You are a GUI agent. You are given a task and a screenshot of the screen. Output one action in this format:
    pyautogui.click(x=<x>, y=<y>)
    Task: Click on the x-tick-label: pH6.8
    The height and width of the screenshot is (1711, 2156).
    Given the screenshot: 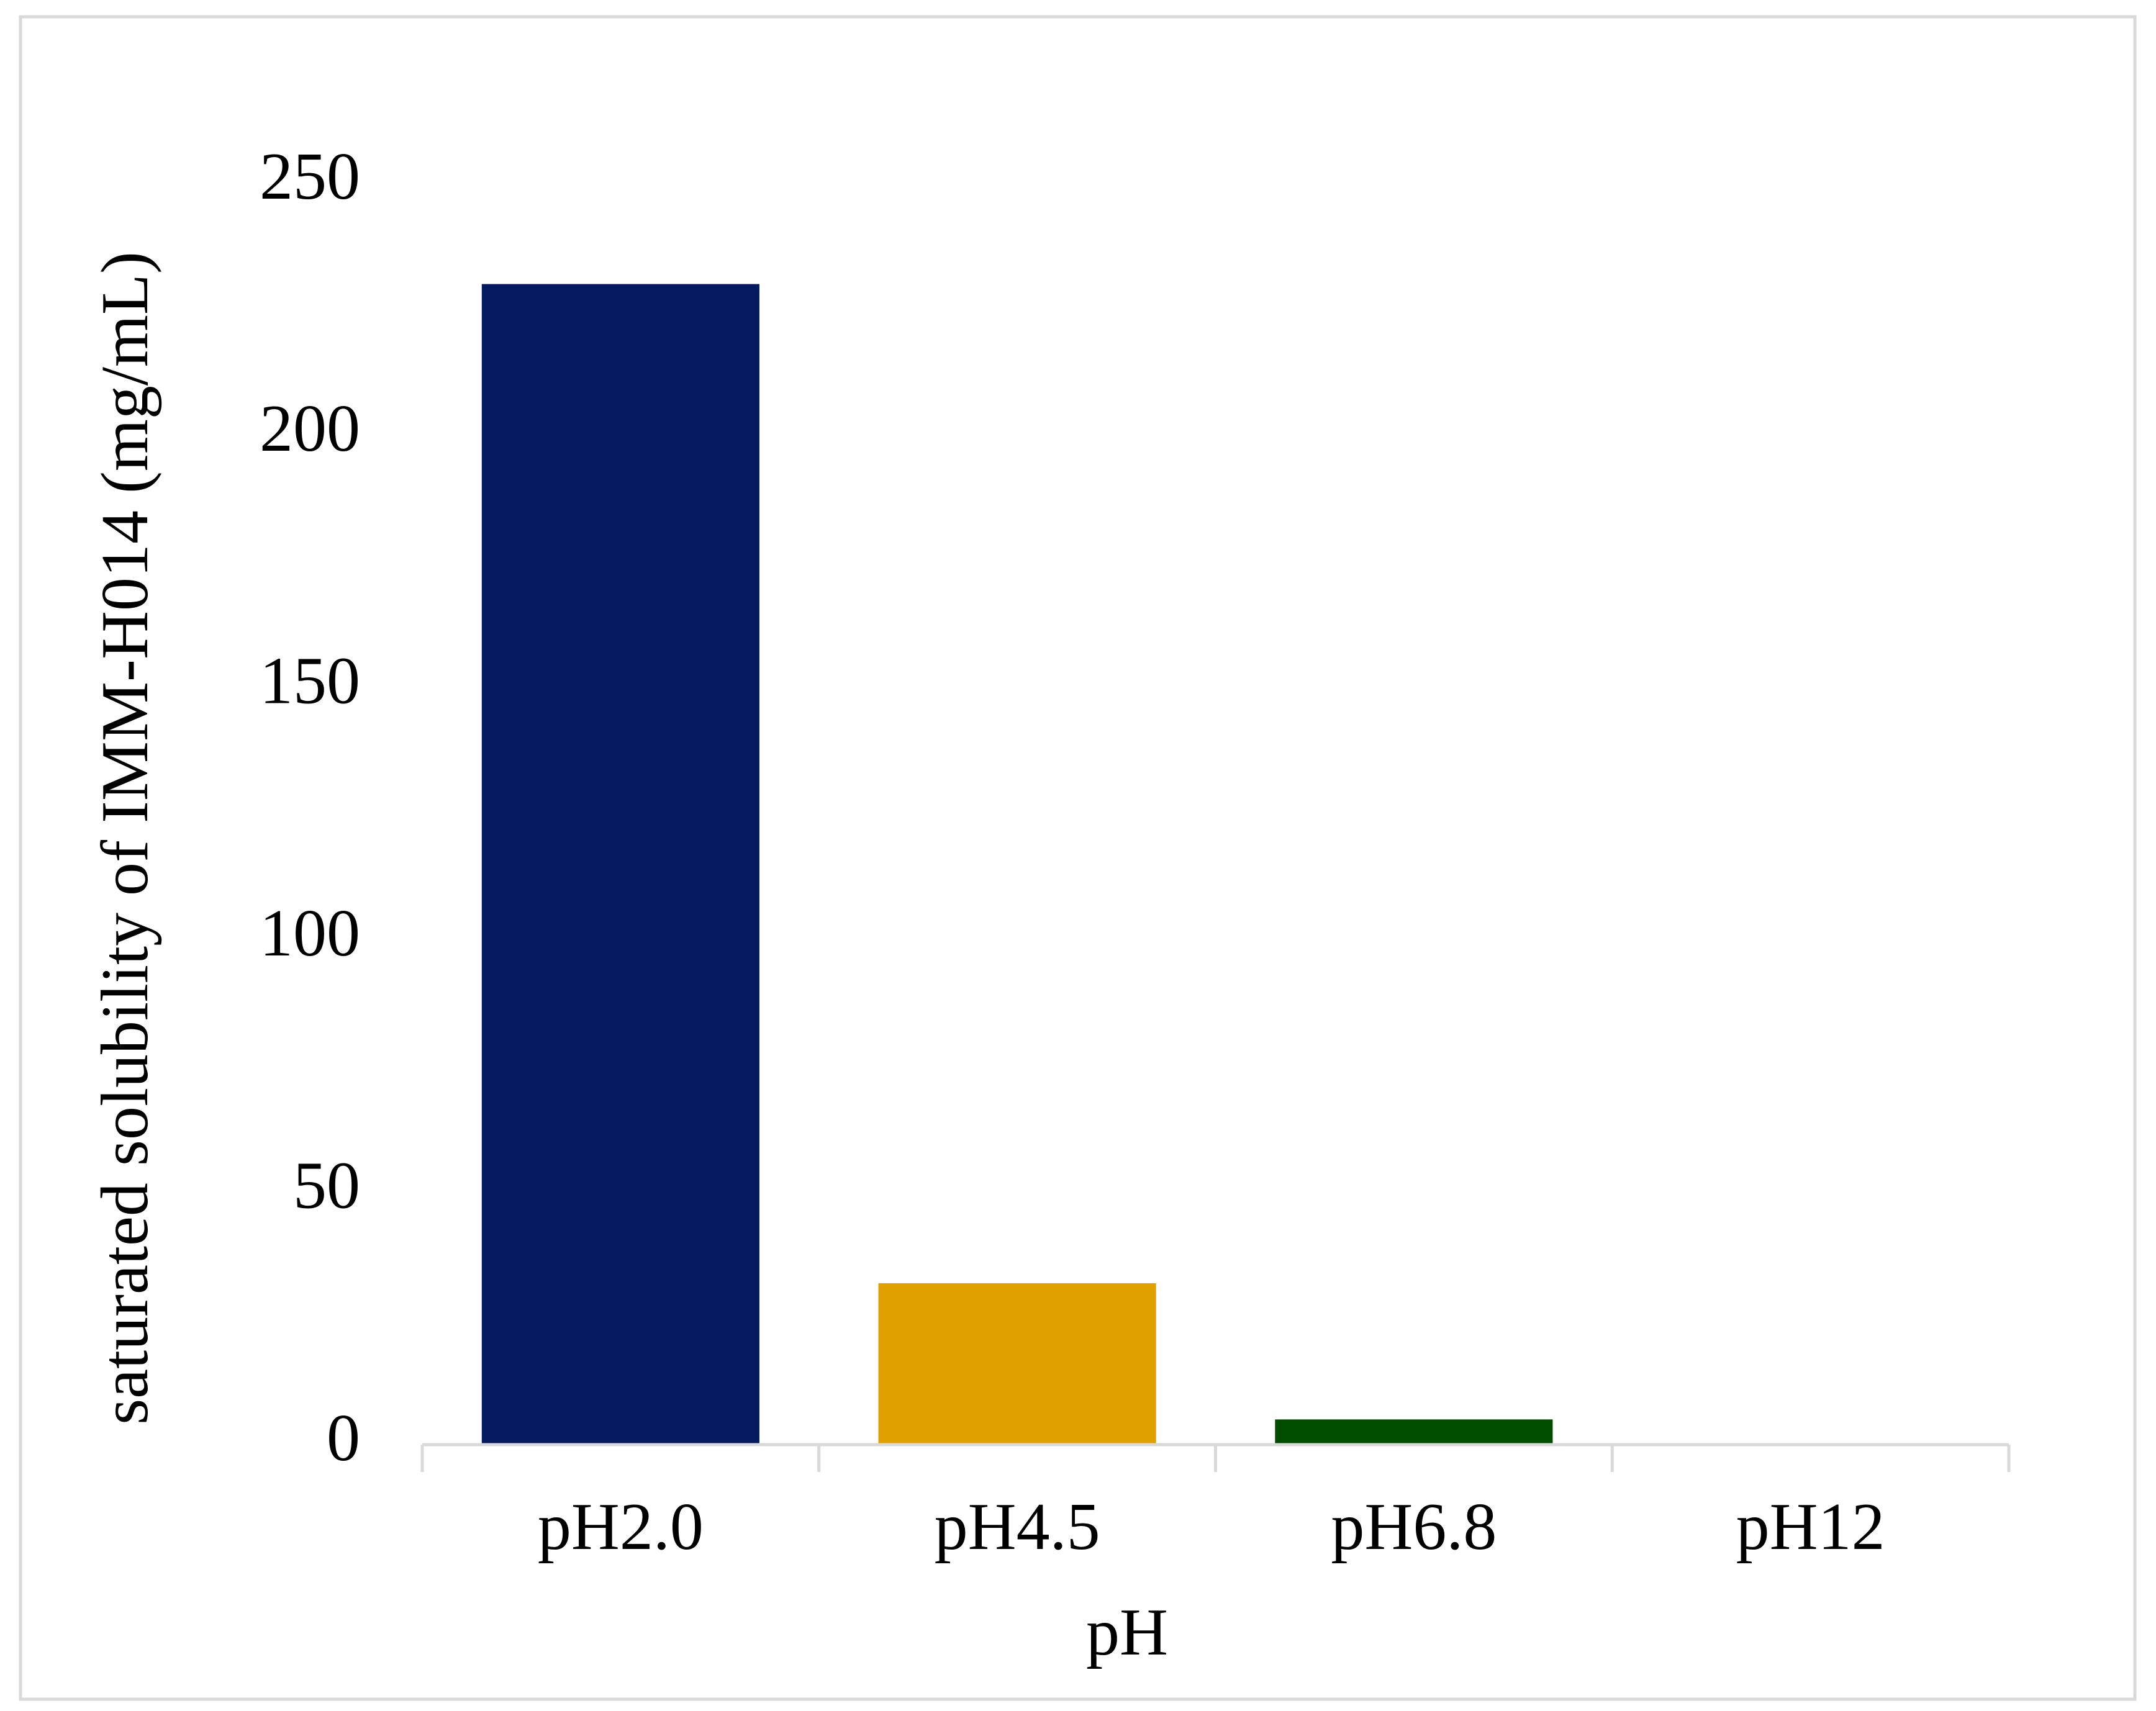 What is the action you would take?
    pyautogui.click(x=1414, y=1527)
    